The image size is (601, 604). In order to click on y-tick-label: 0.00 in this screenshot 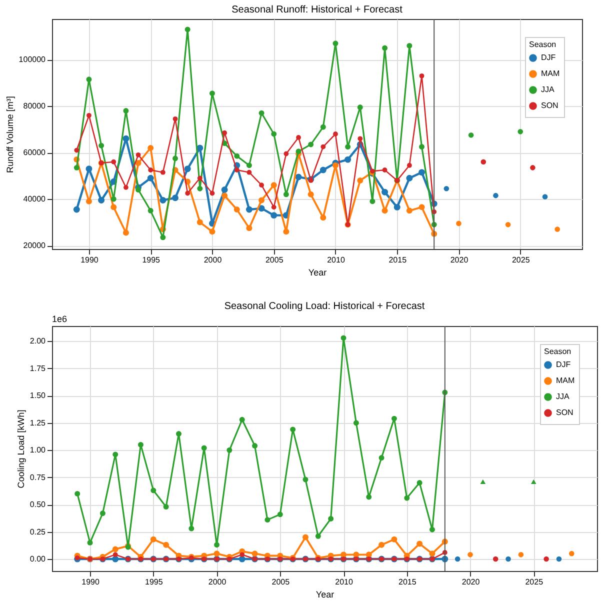, I will do `click(38, 559)`.